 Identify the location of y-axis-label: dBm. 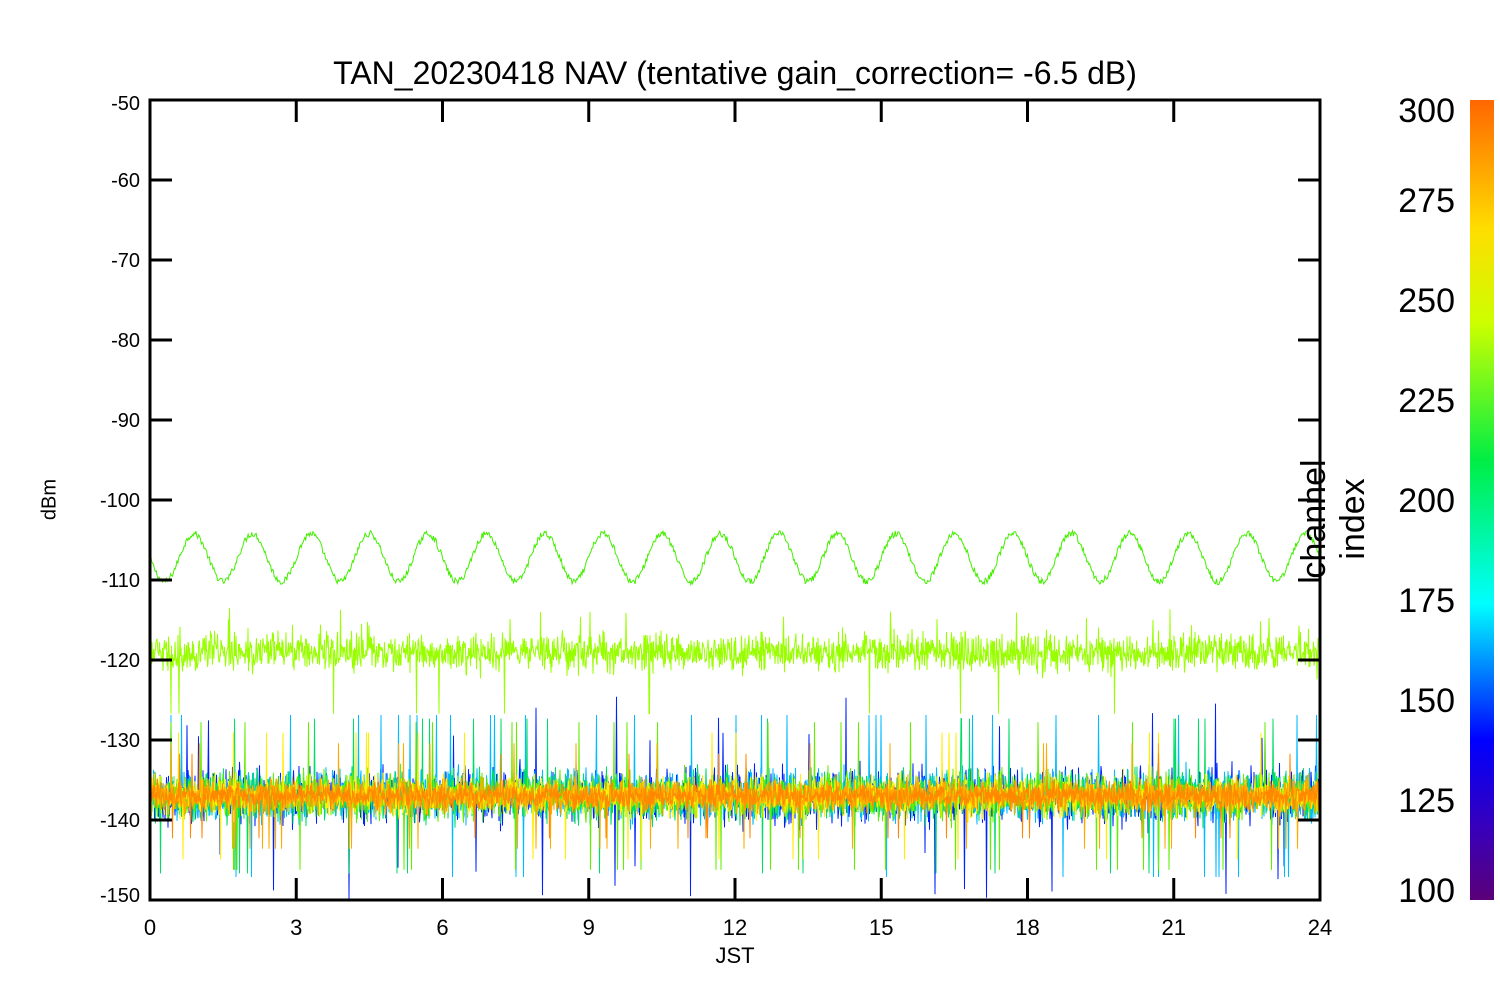
(49, 499).